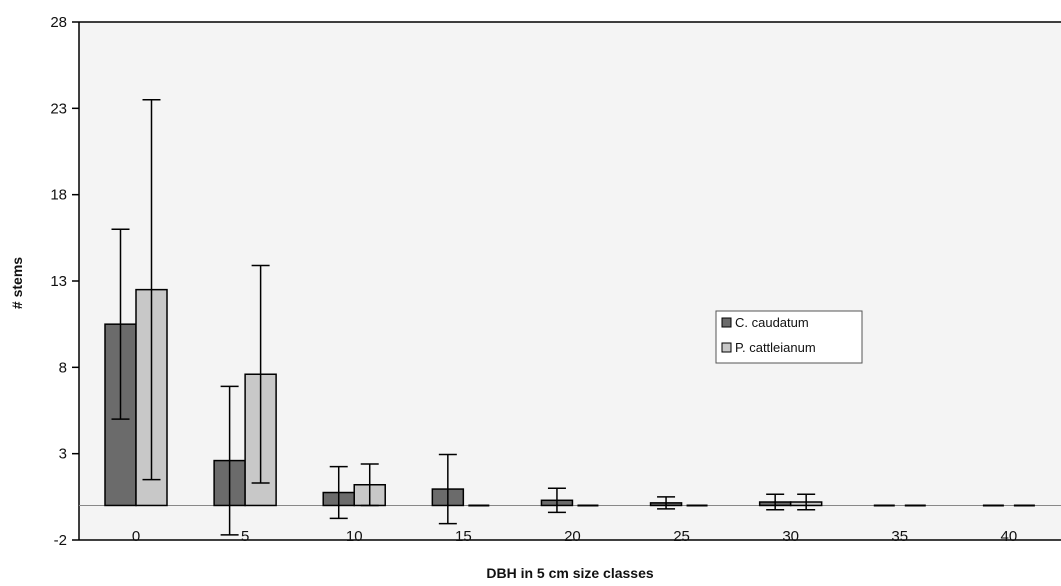 This screenshot has width=1061, height=586. Describe the element at coordinates (775, 347) in the screenshot. I see `legend-label-p-cattleianum: P. cattleianum` at that location.